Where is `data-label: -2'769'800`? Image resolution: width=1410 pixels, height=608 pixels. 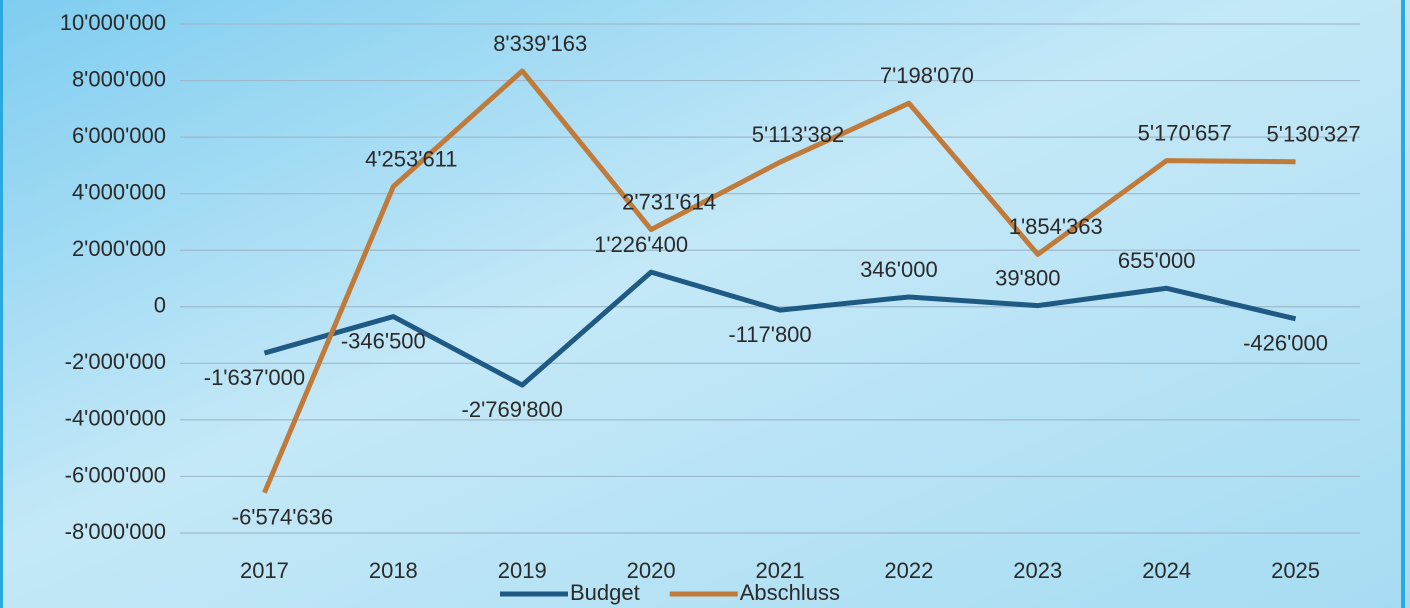 data-label: -2'769'800 is located at coordinates (512, 409).